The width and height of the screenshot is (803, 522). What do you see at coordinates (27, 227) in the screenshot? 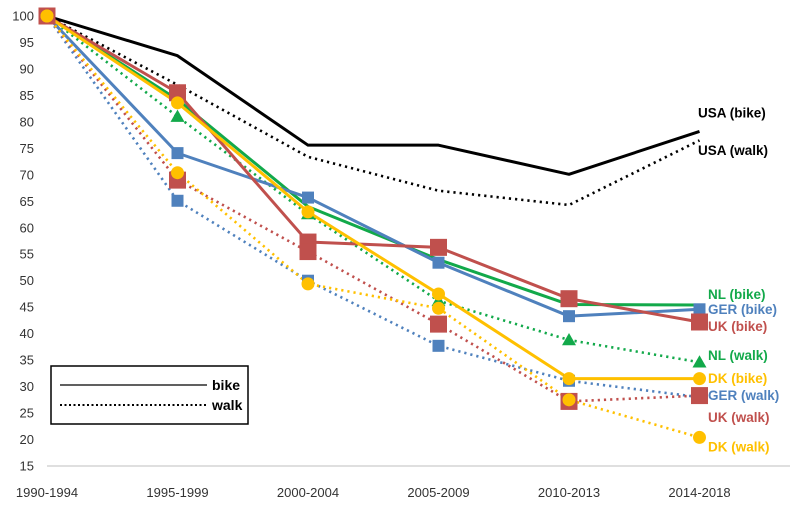
I see `y-tick-label: 60` at bounding box center [27, 227].